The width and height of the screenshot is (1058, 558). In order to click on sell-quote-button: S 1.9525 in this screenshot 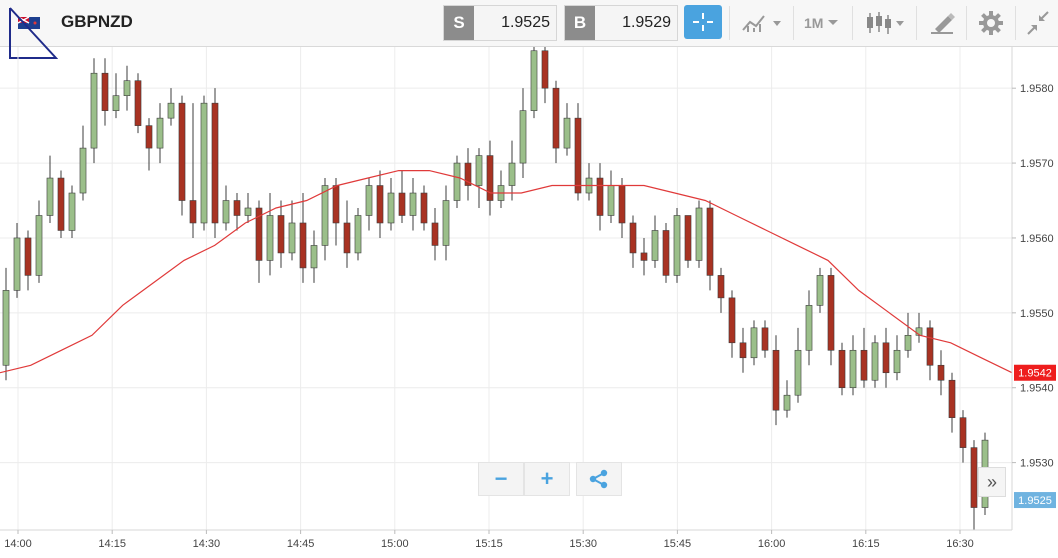, I will do `click(500, 23)`.